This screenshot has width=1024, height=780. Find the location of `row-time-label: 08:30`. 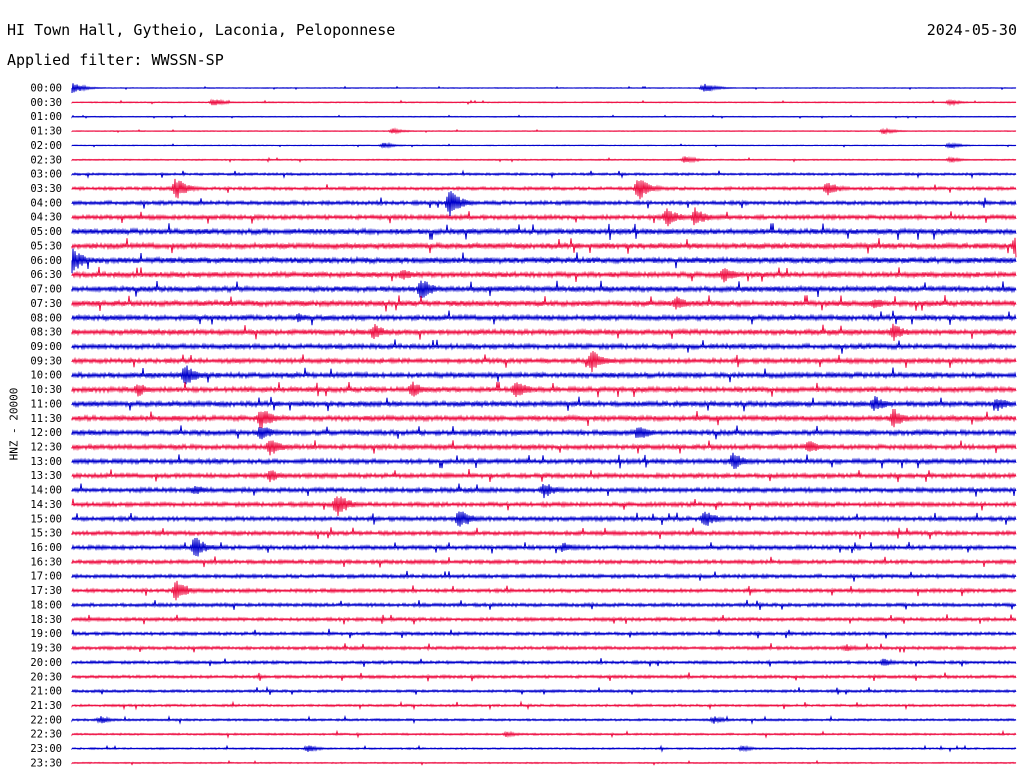

row-time-label: 08:30 is located at coordinates (46, 333).